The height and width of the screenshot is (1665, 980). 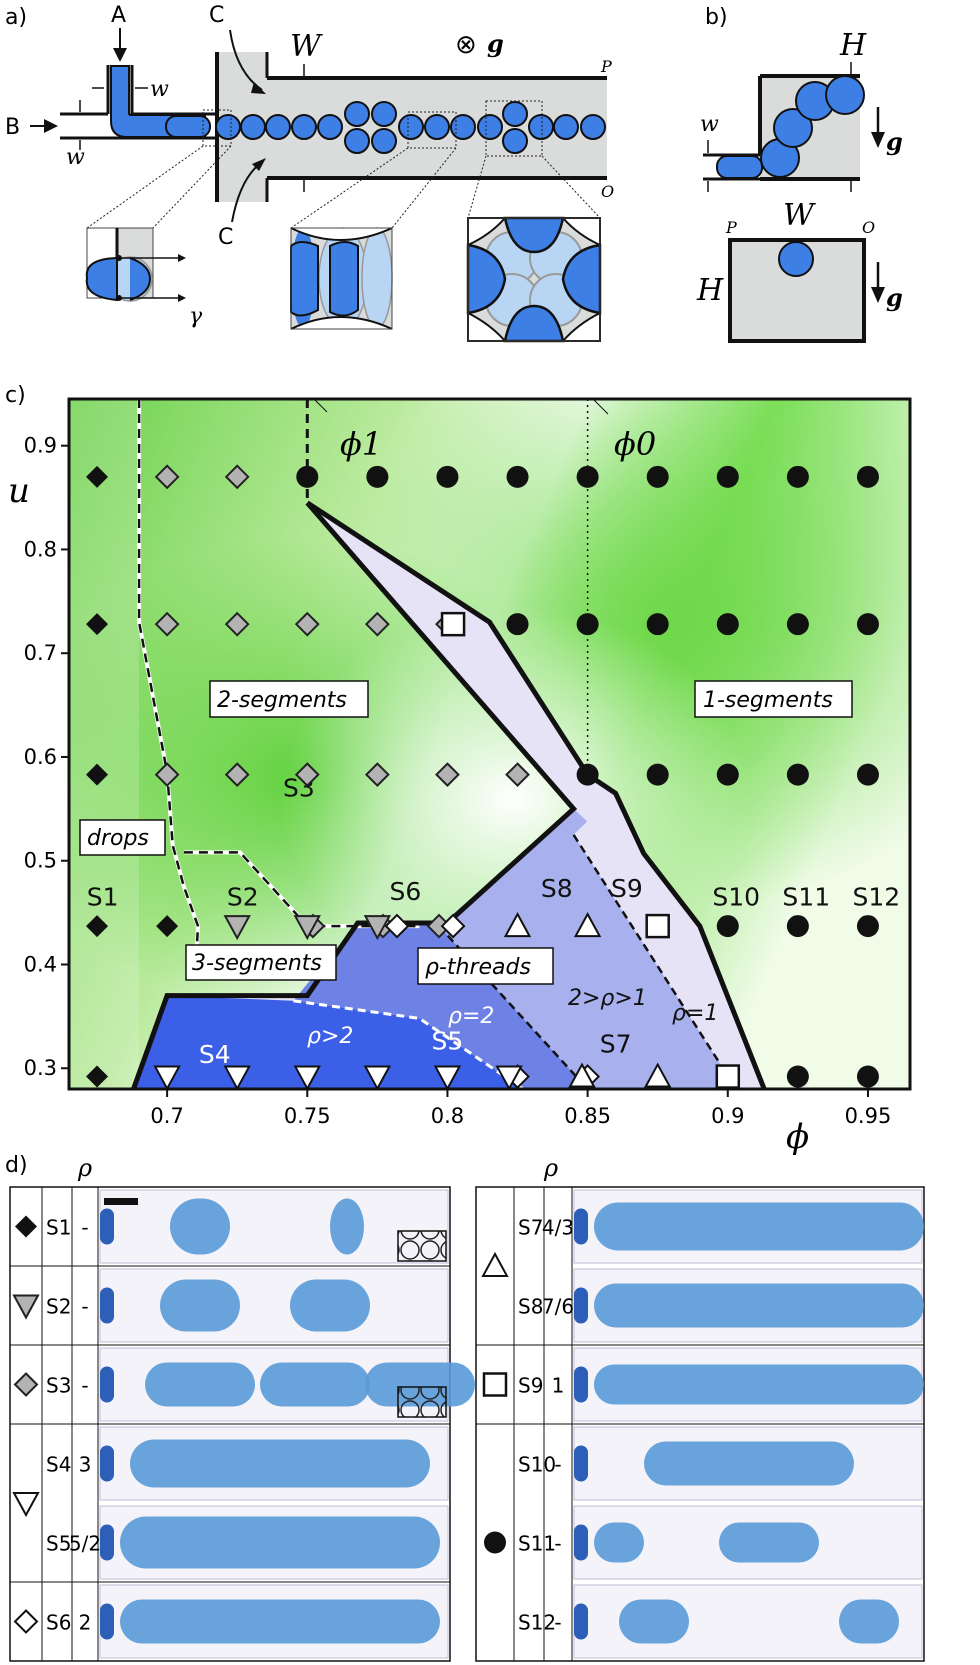 I want to click on micrograph-S5, so click(x=274, y=1542).